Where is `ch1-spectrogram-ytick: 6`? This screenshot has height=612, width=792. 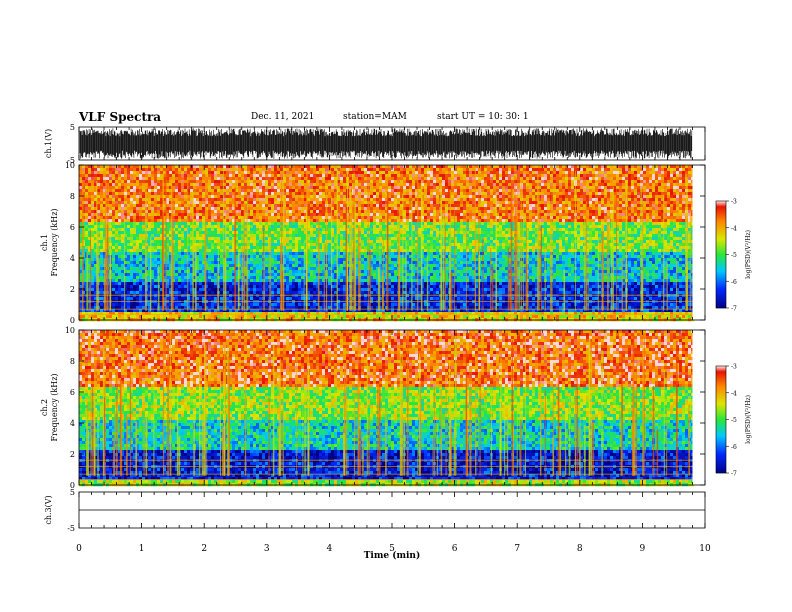
ch1-spectrogram-ytick: 6 is located at coordinates (72, 227).